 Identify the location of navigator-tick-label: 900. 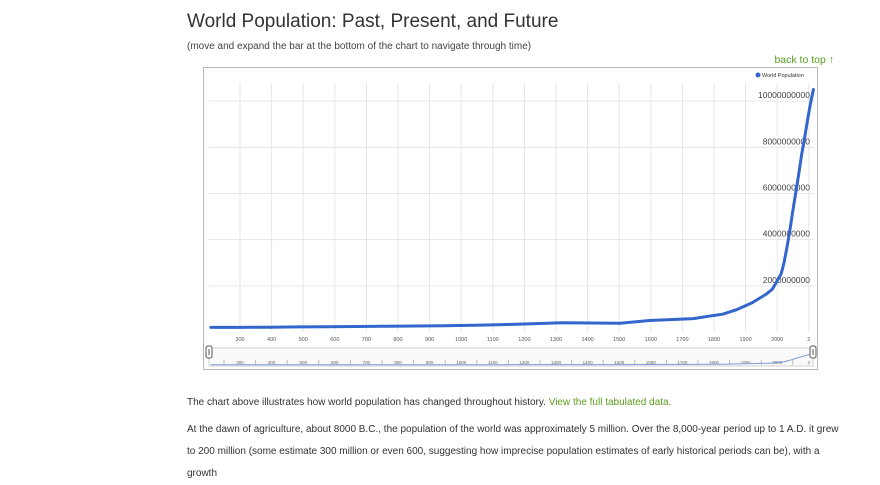
(430, 362).